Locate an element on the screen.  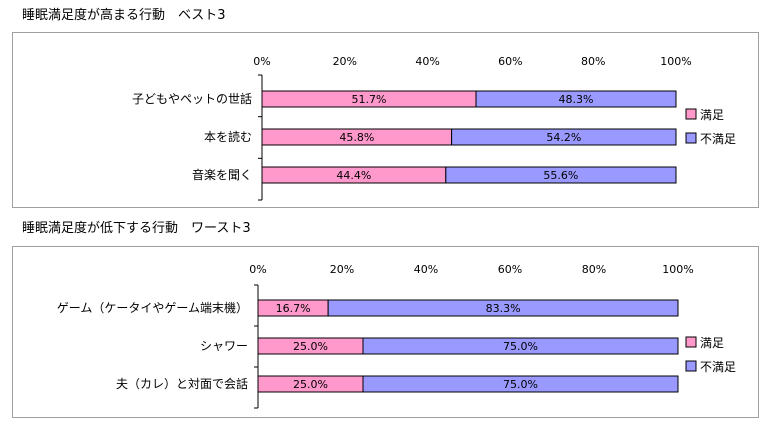
chart-title-worst: 睡眠満足度が低下する行動 ワースト3 is located at coordinates (136, 228).